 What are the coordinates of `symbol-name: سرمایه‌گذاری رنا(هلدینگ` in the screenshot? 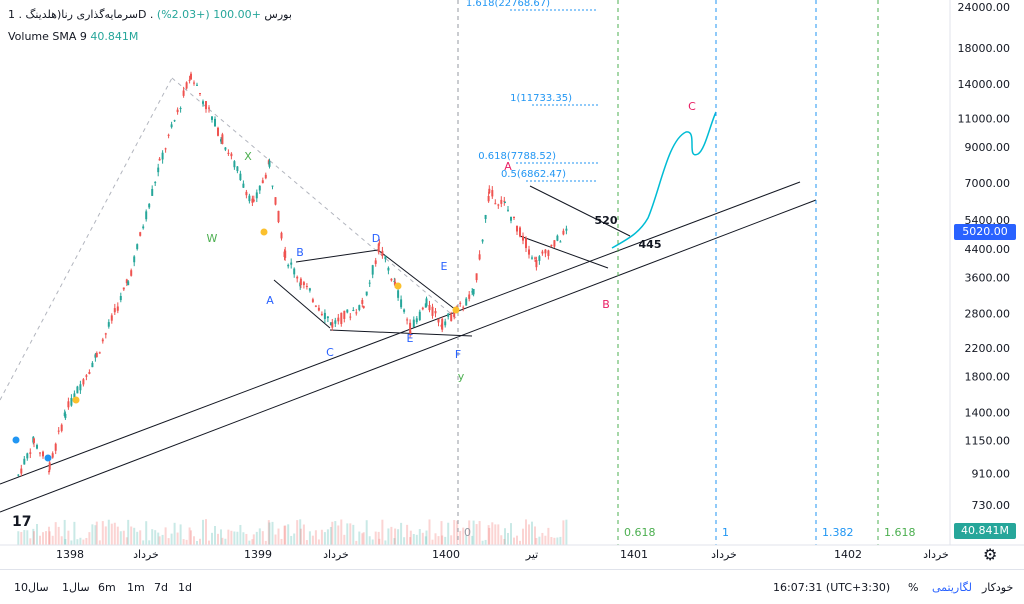 It's located at (81, 14).